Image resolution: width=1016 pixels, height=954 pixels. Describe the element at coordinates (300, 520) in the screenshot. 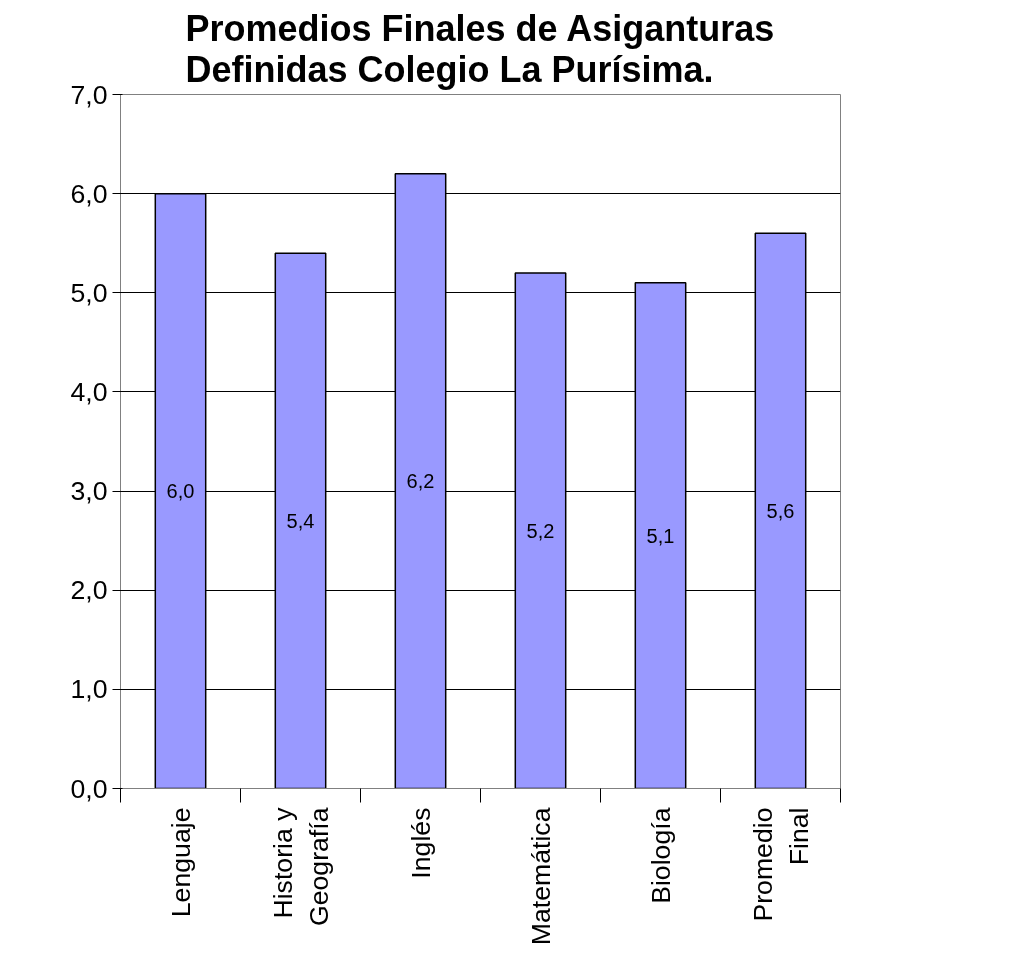

I see `data-label: 5,4` at that location.